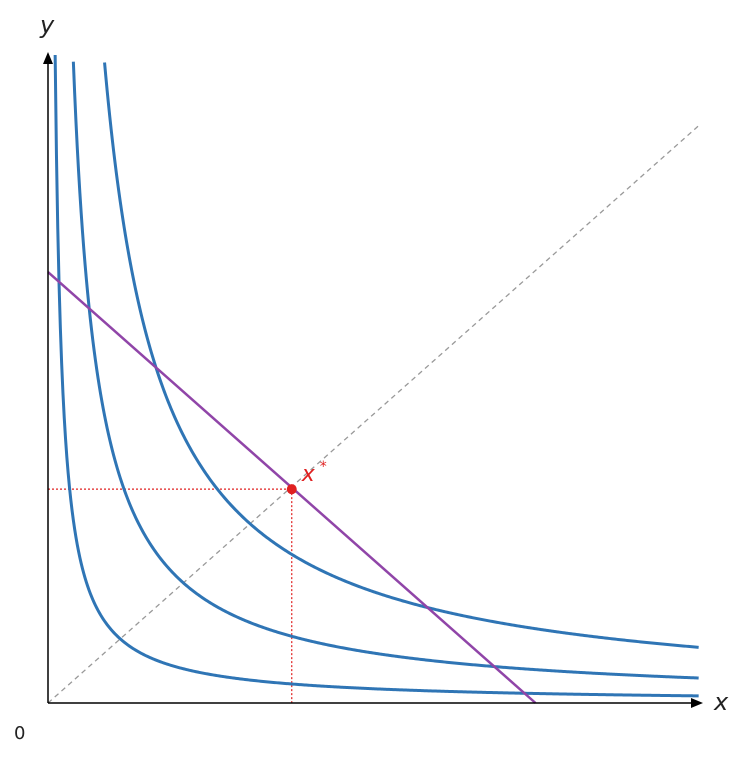 The height and width of the screenshot is (760, 746). What do you see at coordinates (291, 489) in the screenshot?
I see `optimum-point` at bounding box center [291, 489].